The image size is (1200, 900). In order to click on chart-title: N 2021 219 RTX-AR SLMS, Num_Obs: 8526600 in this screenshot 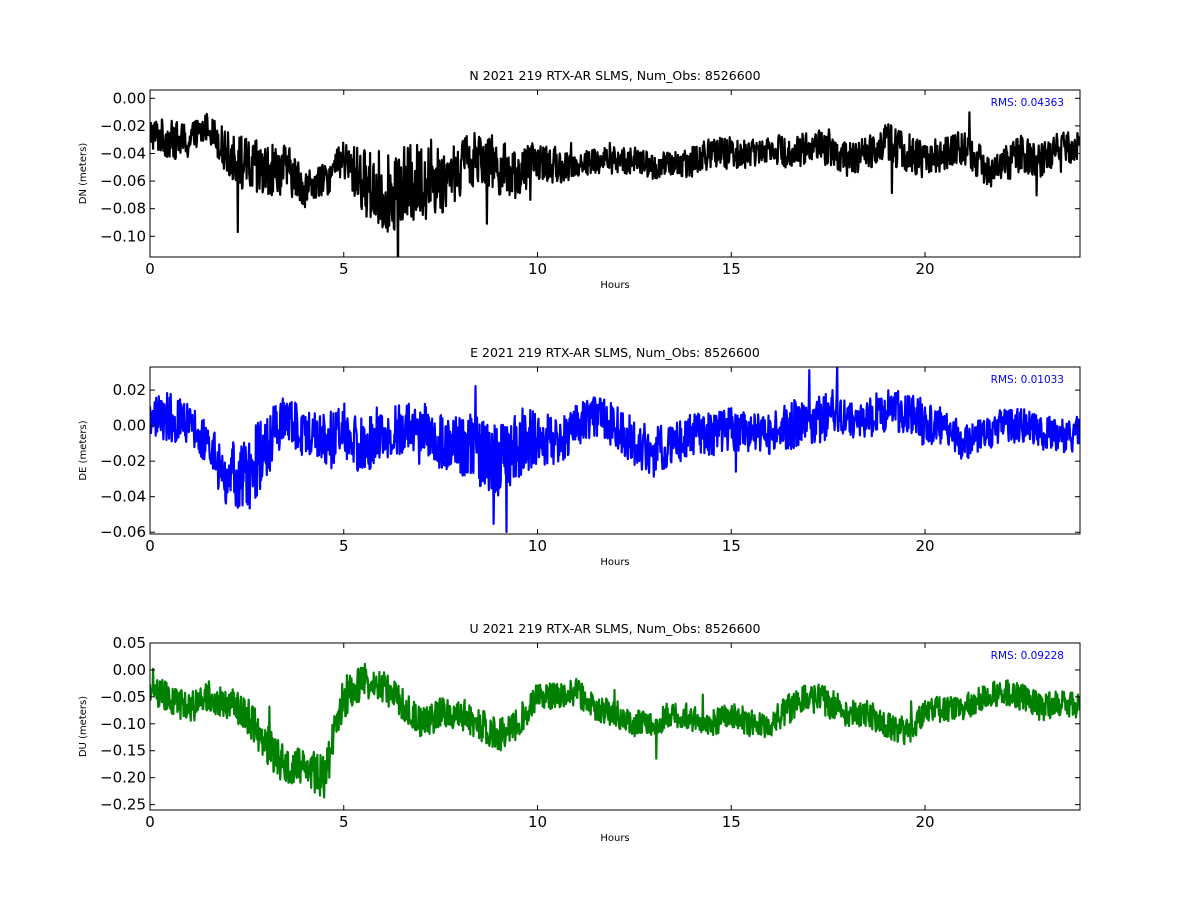, I will do `click(614, 75)`.